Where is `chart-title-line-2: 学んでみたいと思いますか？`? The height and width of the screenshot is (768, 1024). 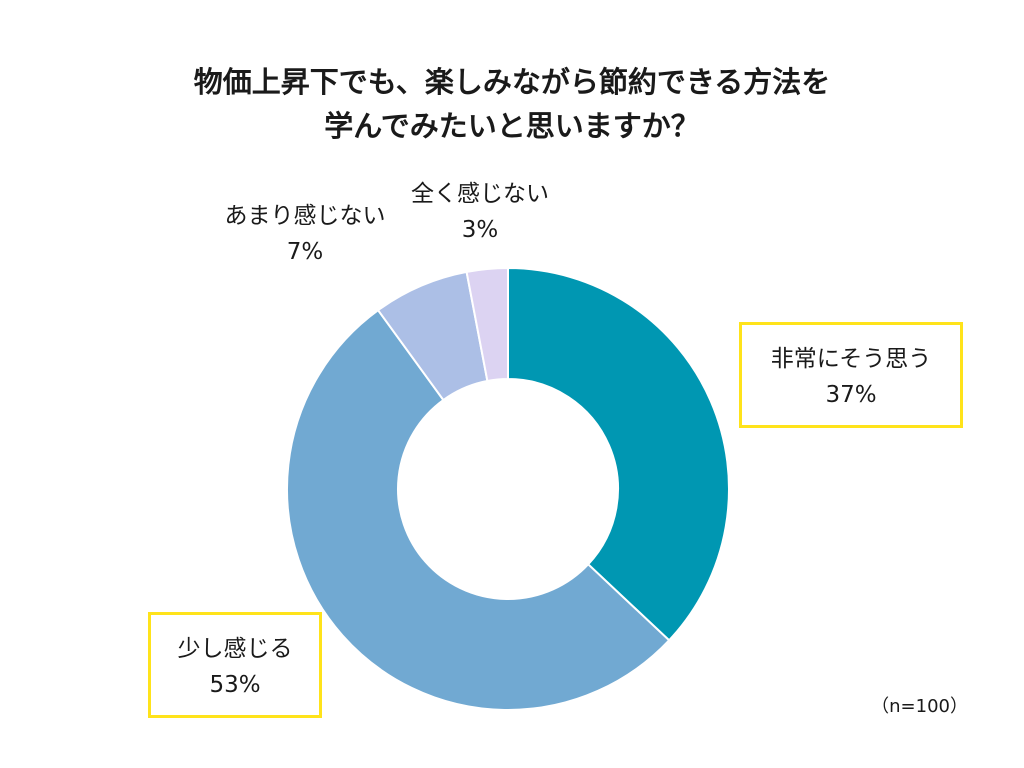
chart-title-line-2: 学んでみたいと思いますか？ is located at coordinates (512, 126).